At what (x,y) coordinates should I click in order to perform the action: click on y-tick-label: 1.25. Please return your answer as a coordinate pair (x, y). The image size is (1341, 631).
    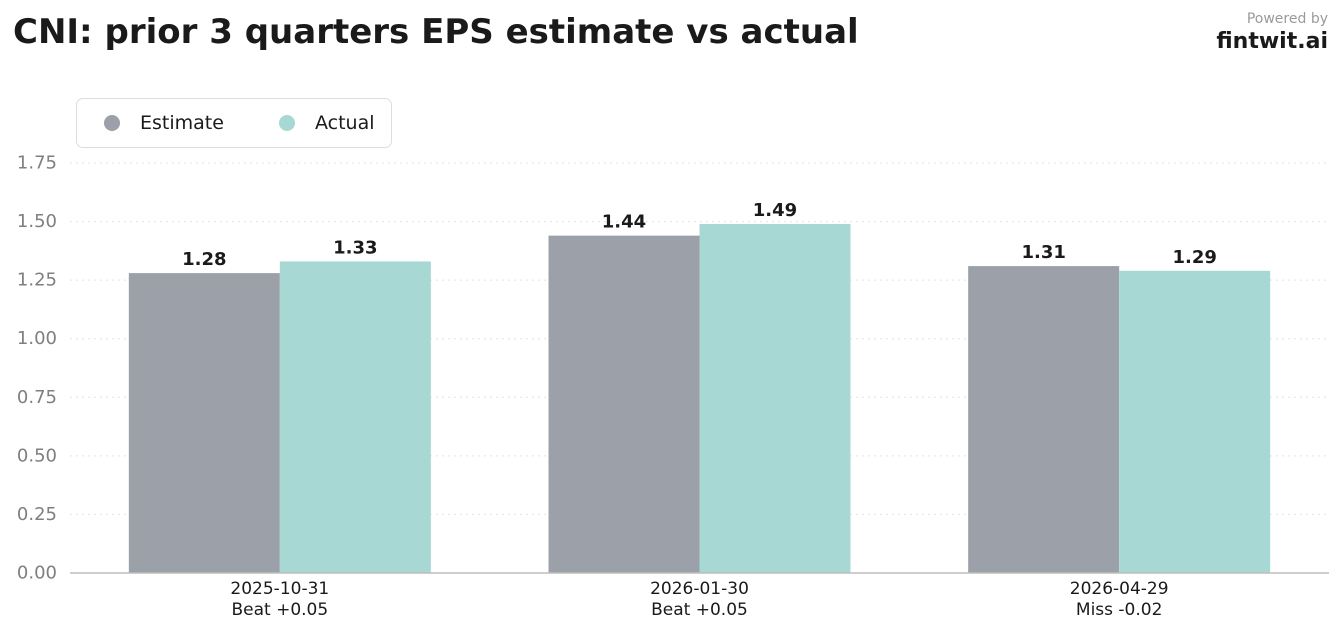
    Looking at the image, I should click on (37, 280).